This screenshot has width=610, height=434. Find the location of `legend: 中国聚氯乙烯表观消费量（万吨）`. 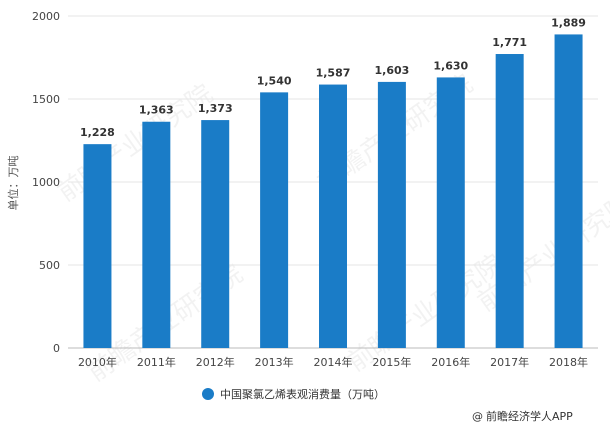

legend: 中国聚氯乙烯表观消费量（万吨） is located at coordinates (293, 394).